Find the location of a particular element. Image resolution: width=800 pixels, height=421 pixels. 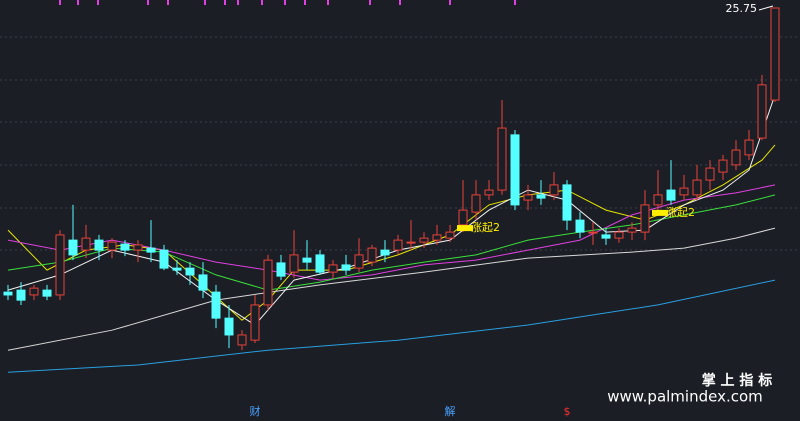

top-ticks is located at coordinates (287, 2).